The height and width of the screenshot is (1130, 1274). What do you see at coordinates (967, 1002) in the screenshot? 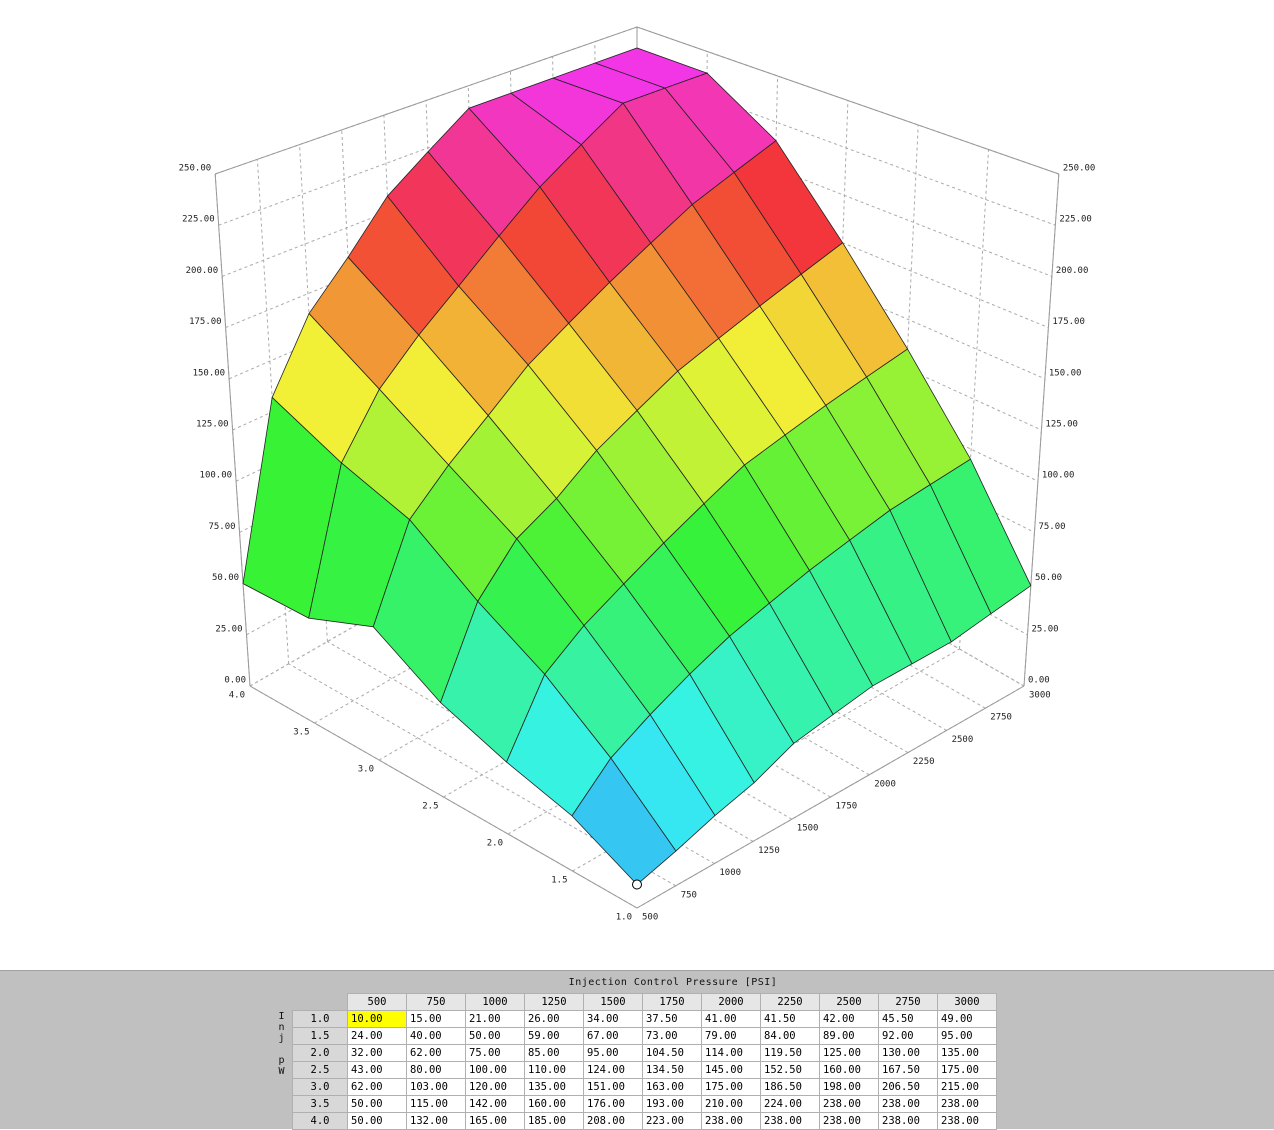
I see `column-header: 3000` at bounding box center [967, 1002].